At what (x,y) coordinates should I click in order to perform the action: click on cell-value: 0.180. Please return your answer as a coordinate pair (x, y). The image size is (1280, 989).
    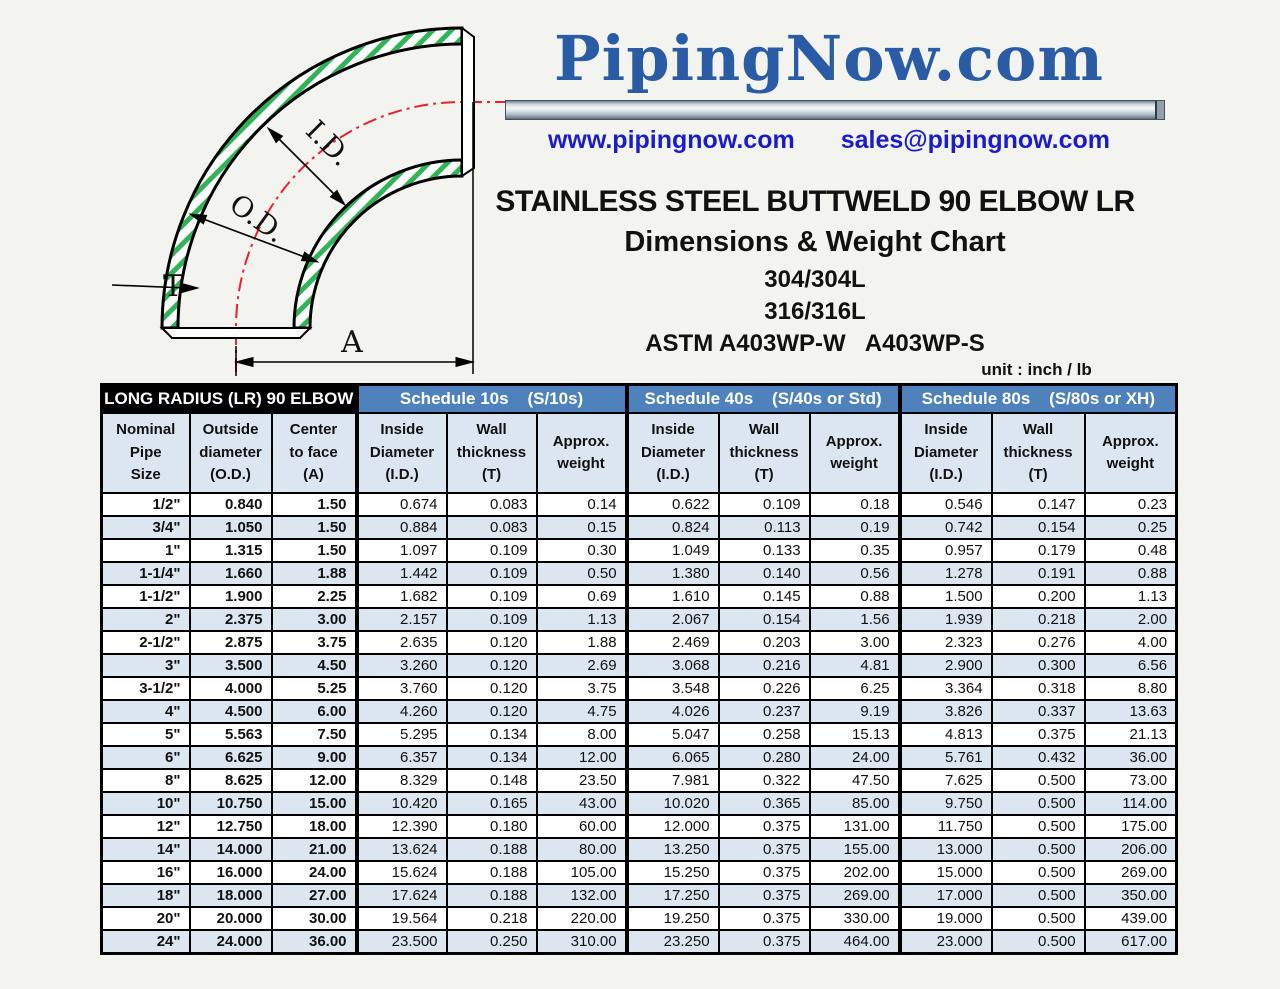
    Looking at the image, I should click on (491, 826).